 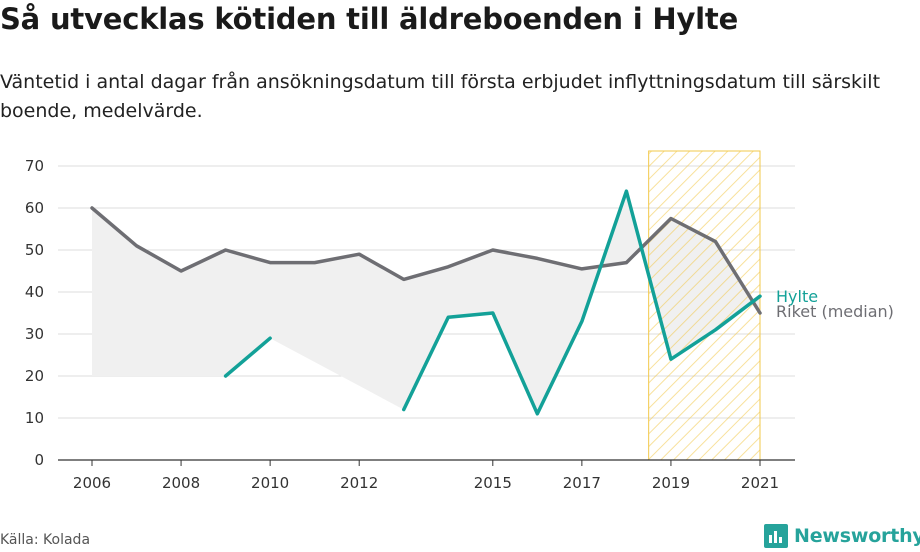 I want to click on x-tick-label: 2021, so click(x=760, y=483).